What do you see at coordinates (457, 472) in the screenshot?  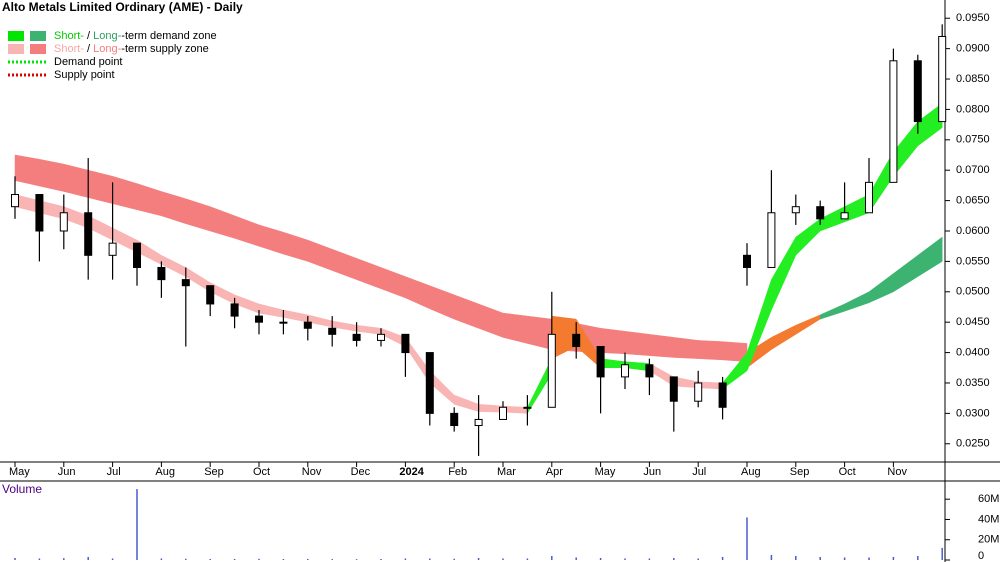 I see `x-tick-label: Feb` at bounding box center [457, 472].